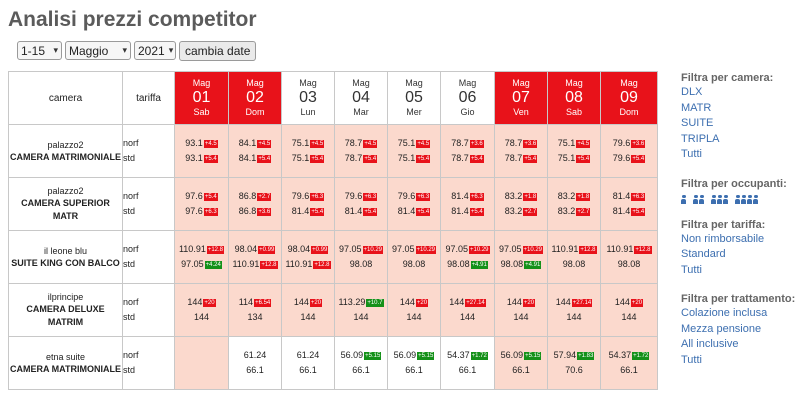 The width and height of the screenshot is (800, 412). Describe the element at coordinates (697, 123) in the screenshot. I see `filter-camera-suite: SUITE` at that location.